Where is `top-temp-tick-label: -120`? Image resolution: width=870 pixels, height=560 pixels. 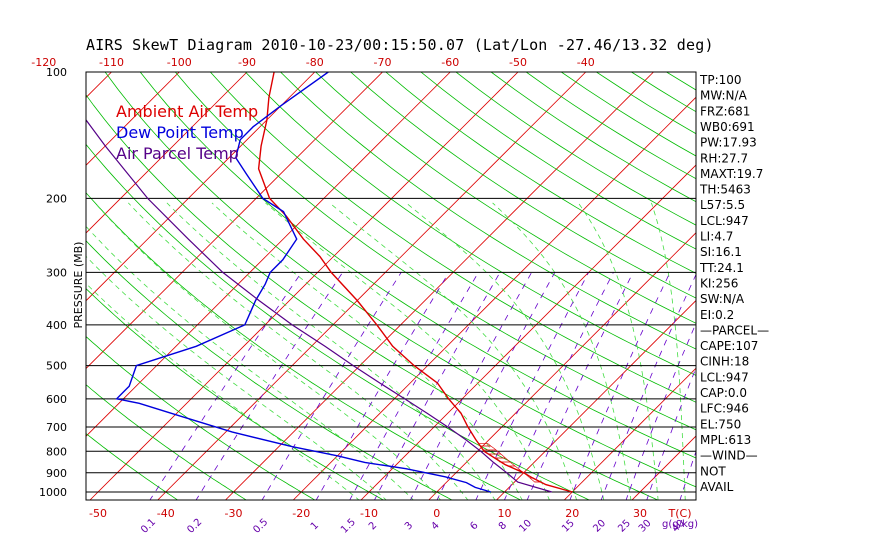
top-temp-tick-label: -120 is located at coordinates (43, 62).